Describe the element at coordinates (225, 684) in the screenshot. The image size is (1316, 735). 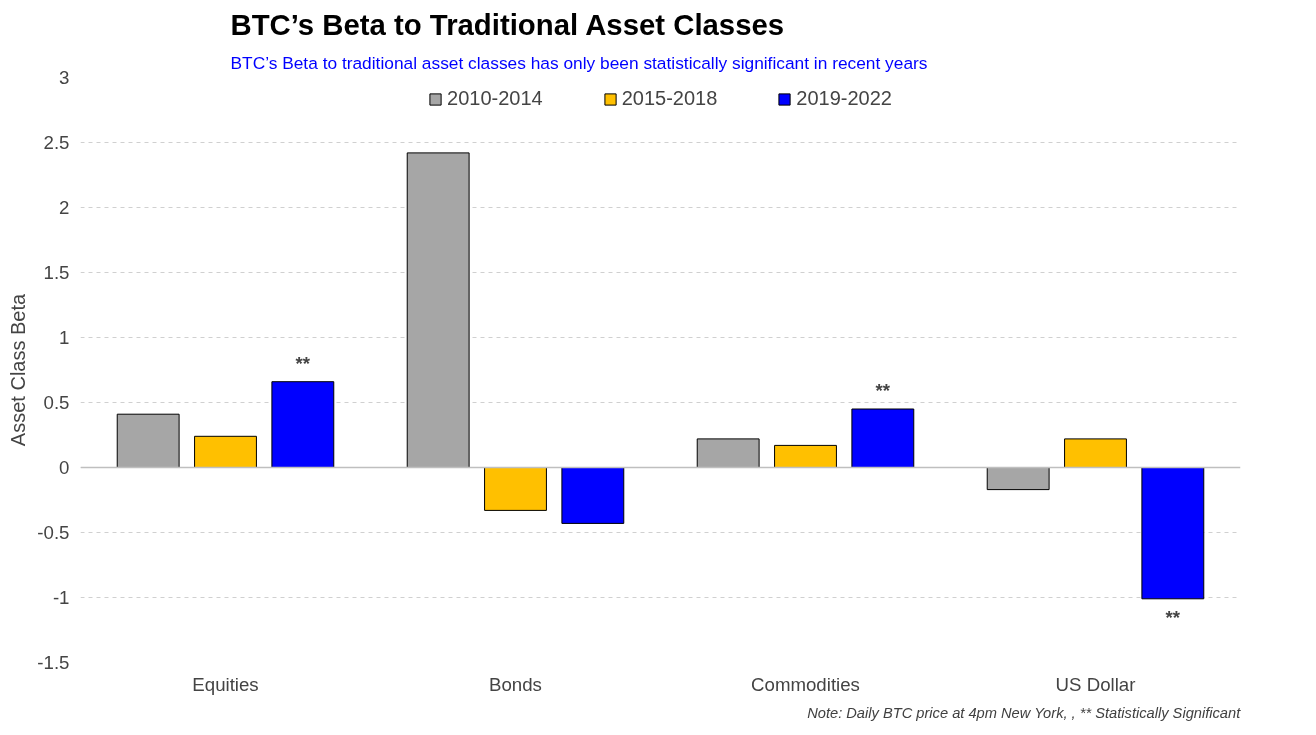
I see `x-tick-label: Equities` at that location.